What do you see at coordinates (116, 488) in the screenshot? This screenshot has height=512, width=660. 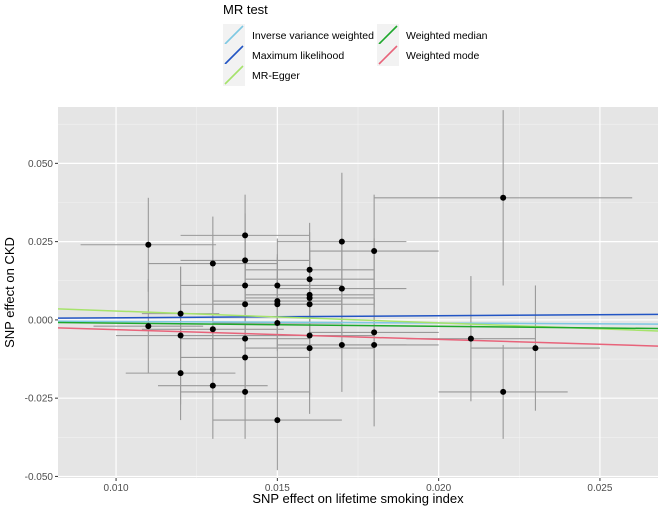 I see `x-tick-label: 0.010` at bounding box center [116, 488].